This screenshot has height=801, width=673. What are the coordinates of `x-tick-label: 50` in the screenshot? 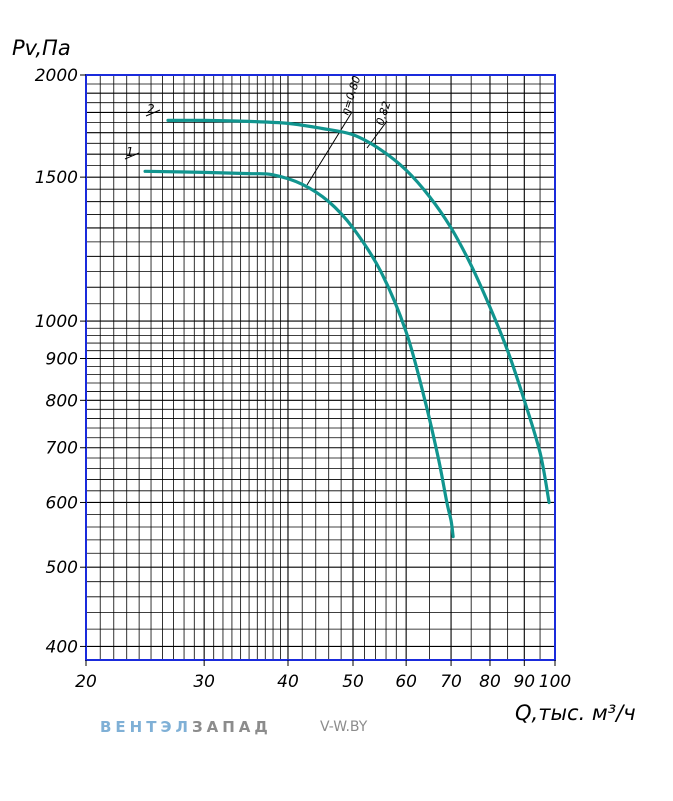 It's located at (353, 682).